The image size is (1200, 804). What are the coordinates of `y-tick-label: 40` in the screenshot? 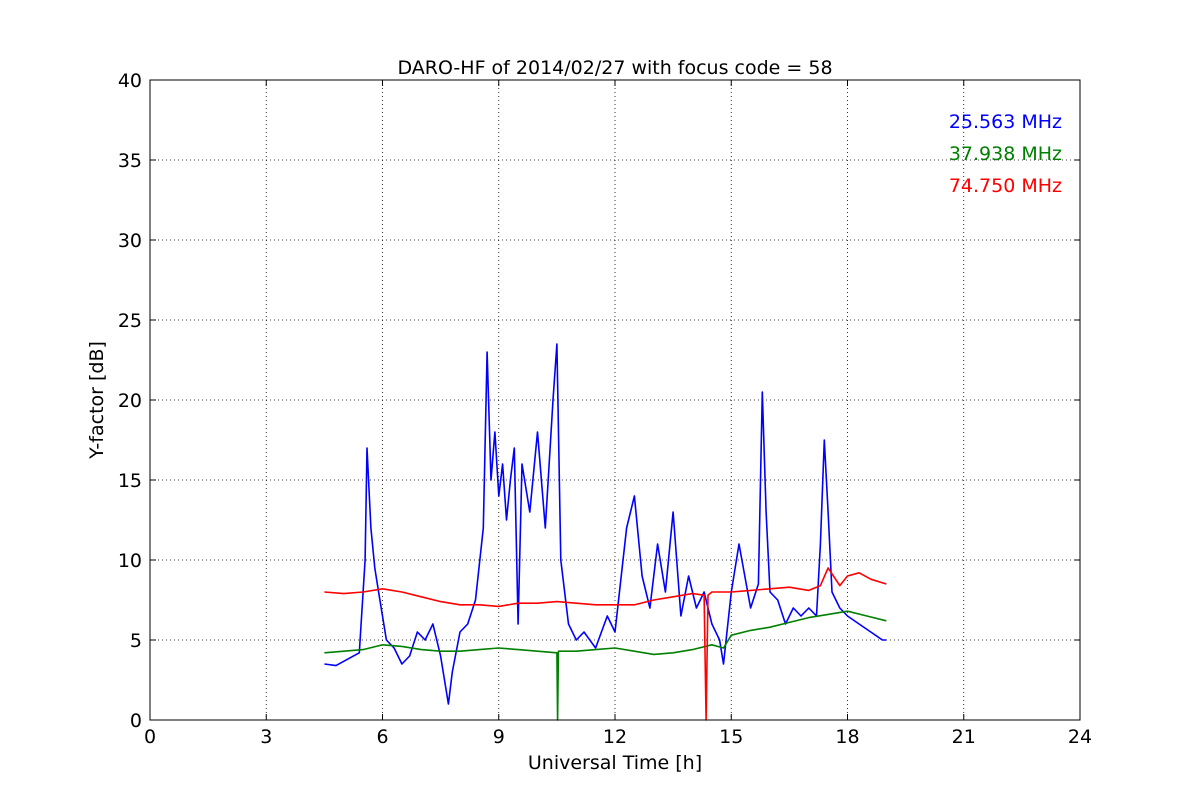 It's located at (130, 81).